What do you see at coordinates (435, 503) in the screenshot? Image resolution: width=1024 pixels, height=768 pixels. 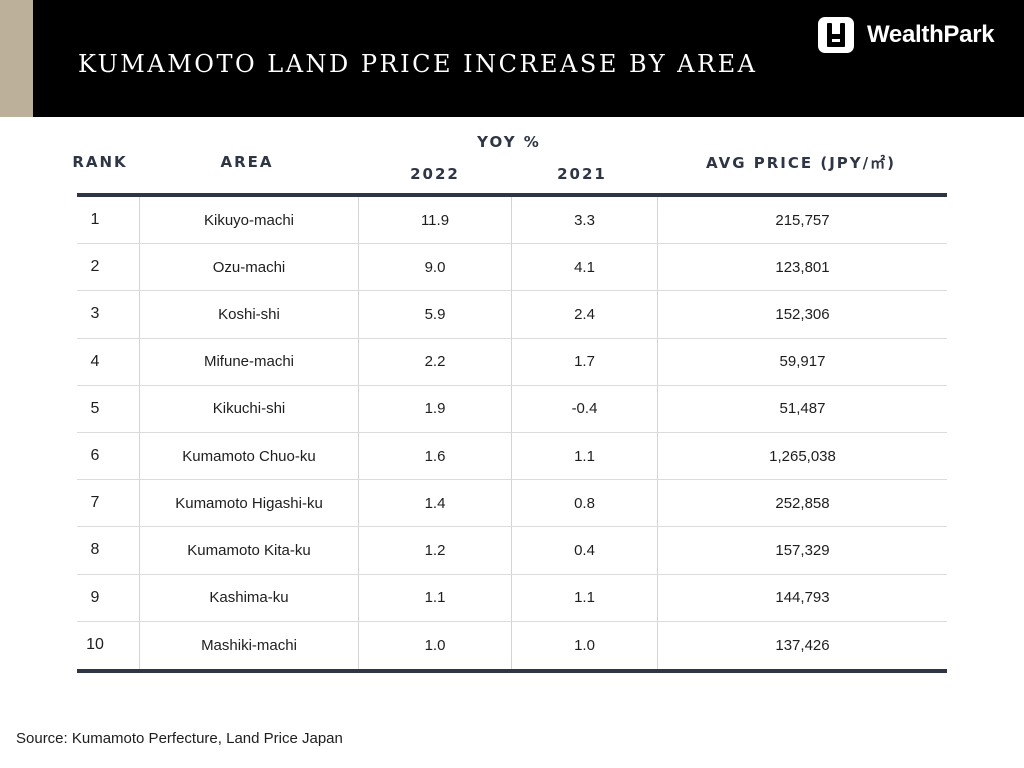 I see `yoy-2022-cell: 1.4` at bounding box center [435, 503].